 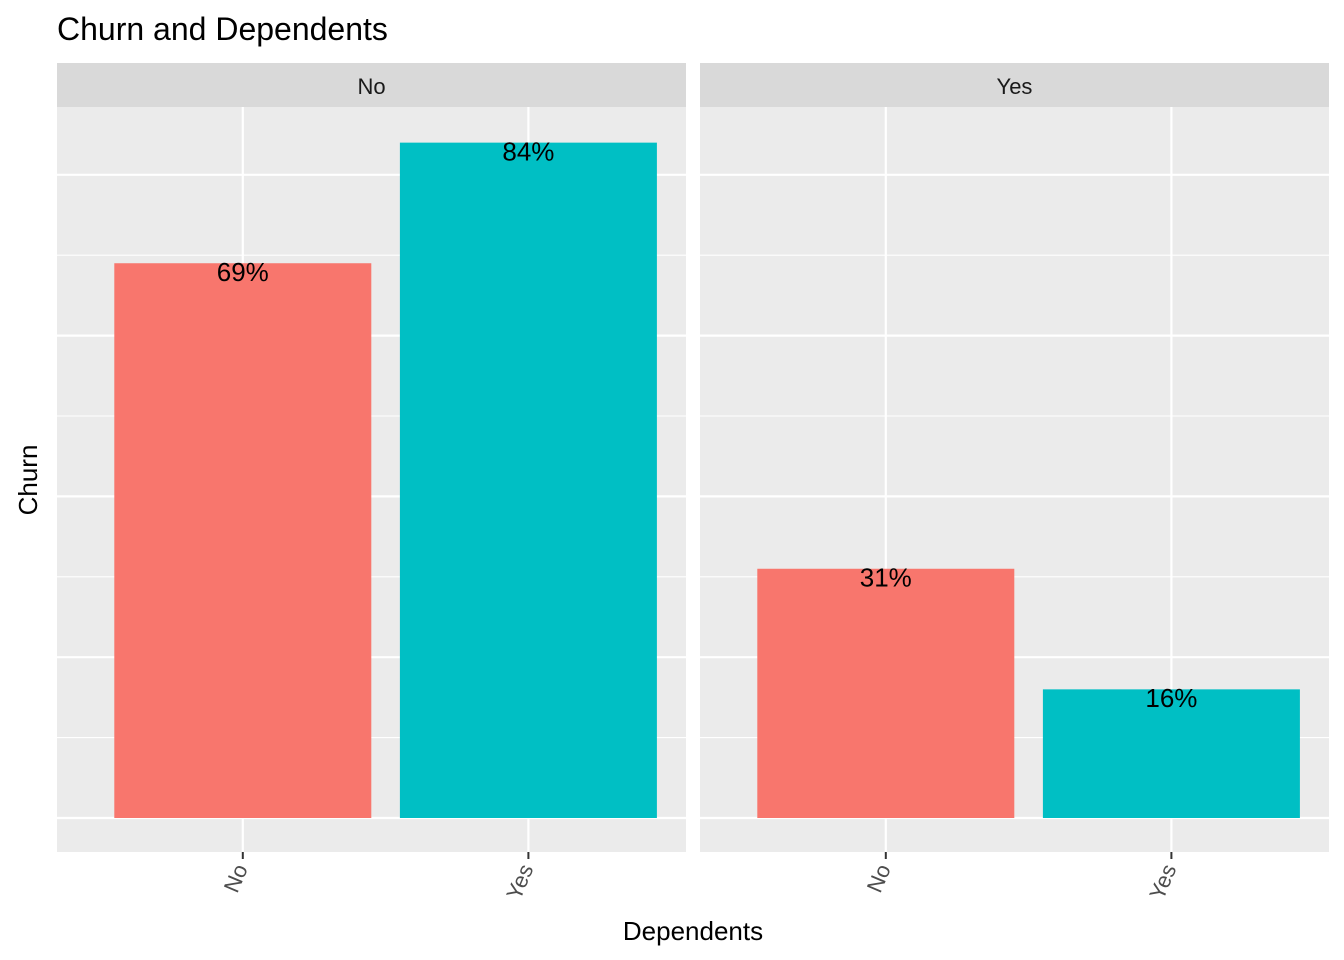 I want to click on facet-strip-label: No, so click(x=371, y=86).